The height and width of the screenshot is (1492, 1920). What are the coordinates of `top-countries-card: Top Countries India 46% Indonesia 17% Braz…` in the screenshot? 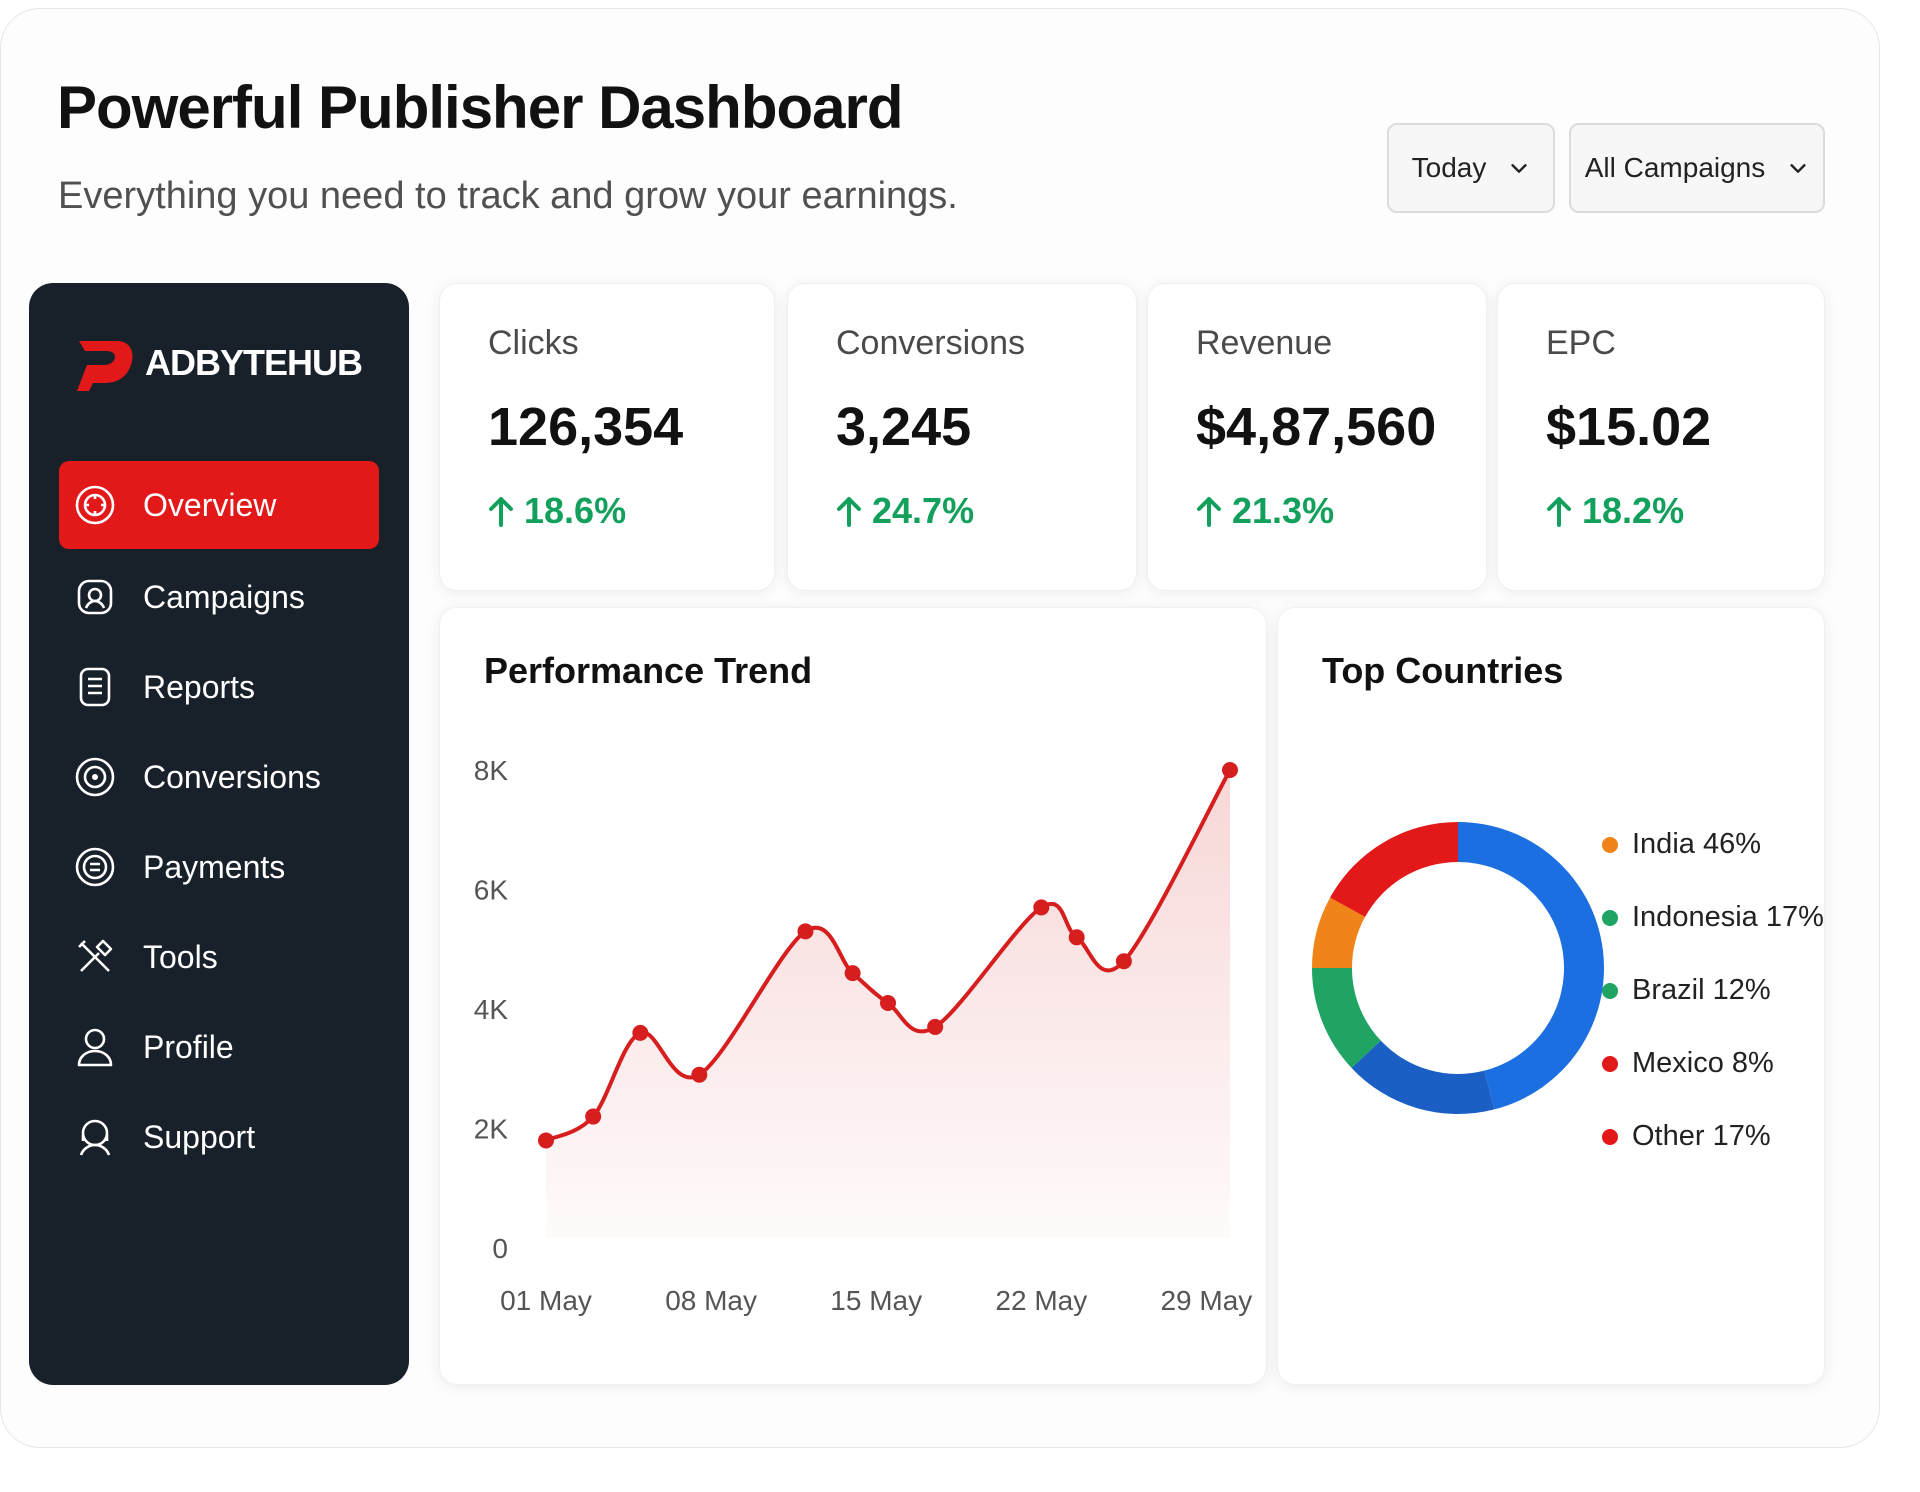 It's located at (1551, 996).